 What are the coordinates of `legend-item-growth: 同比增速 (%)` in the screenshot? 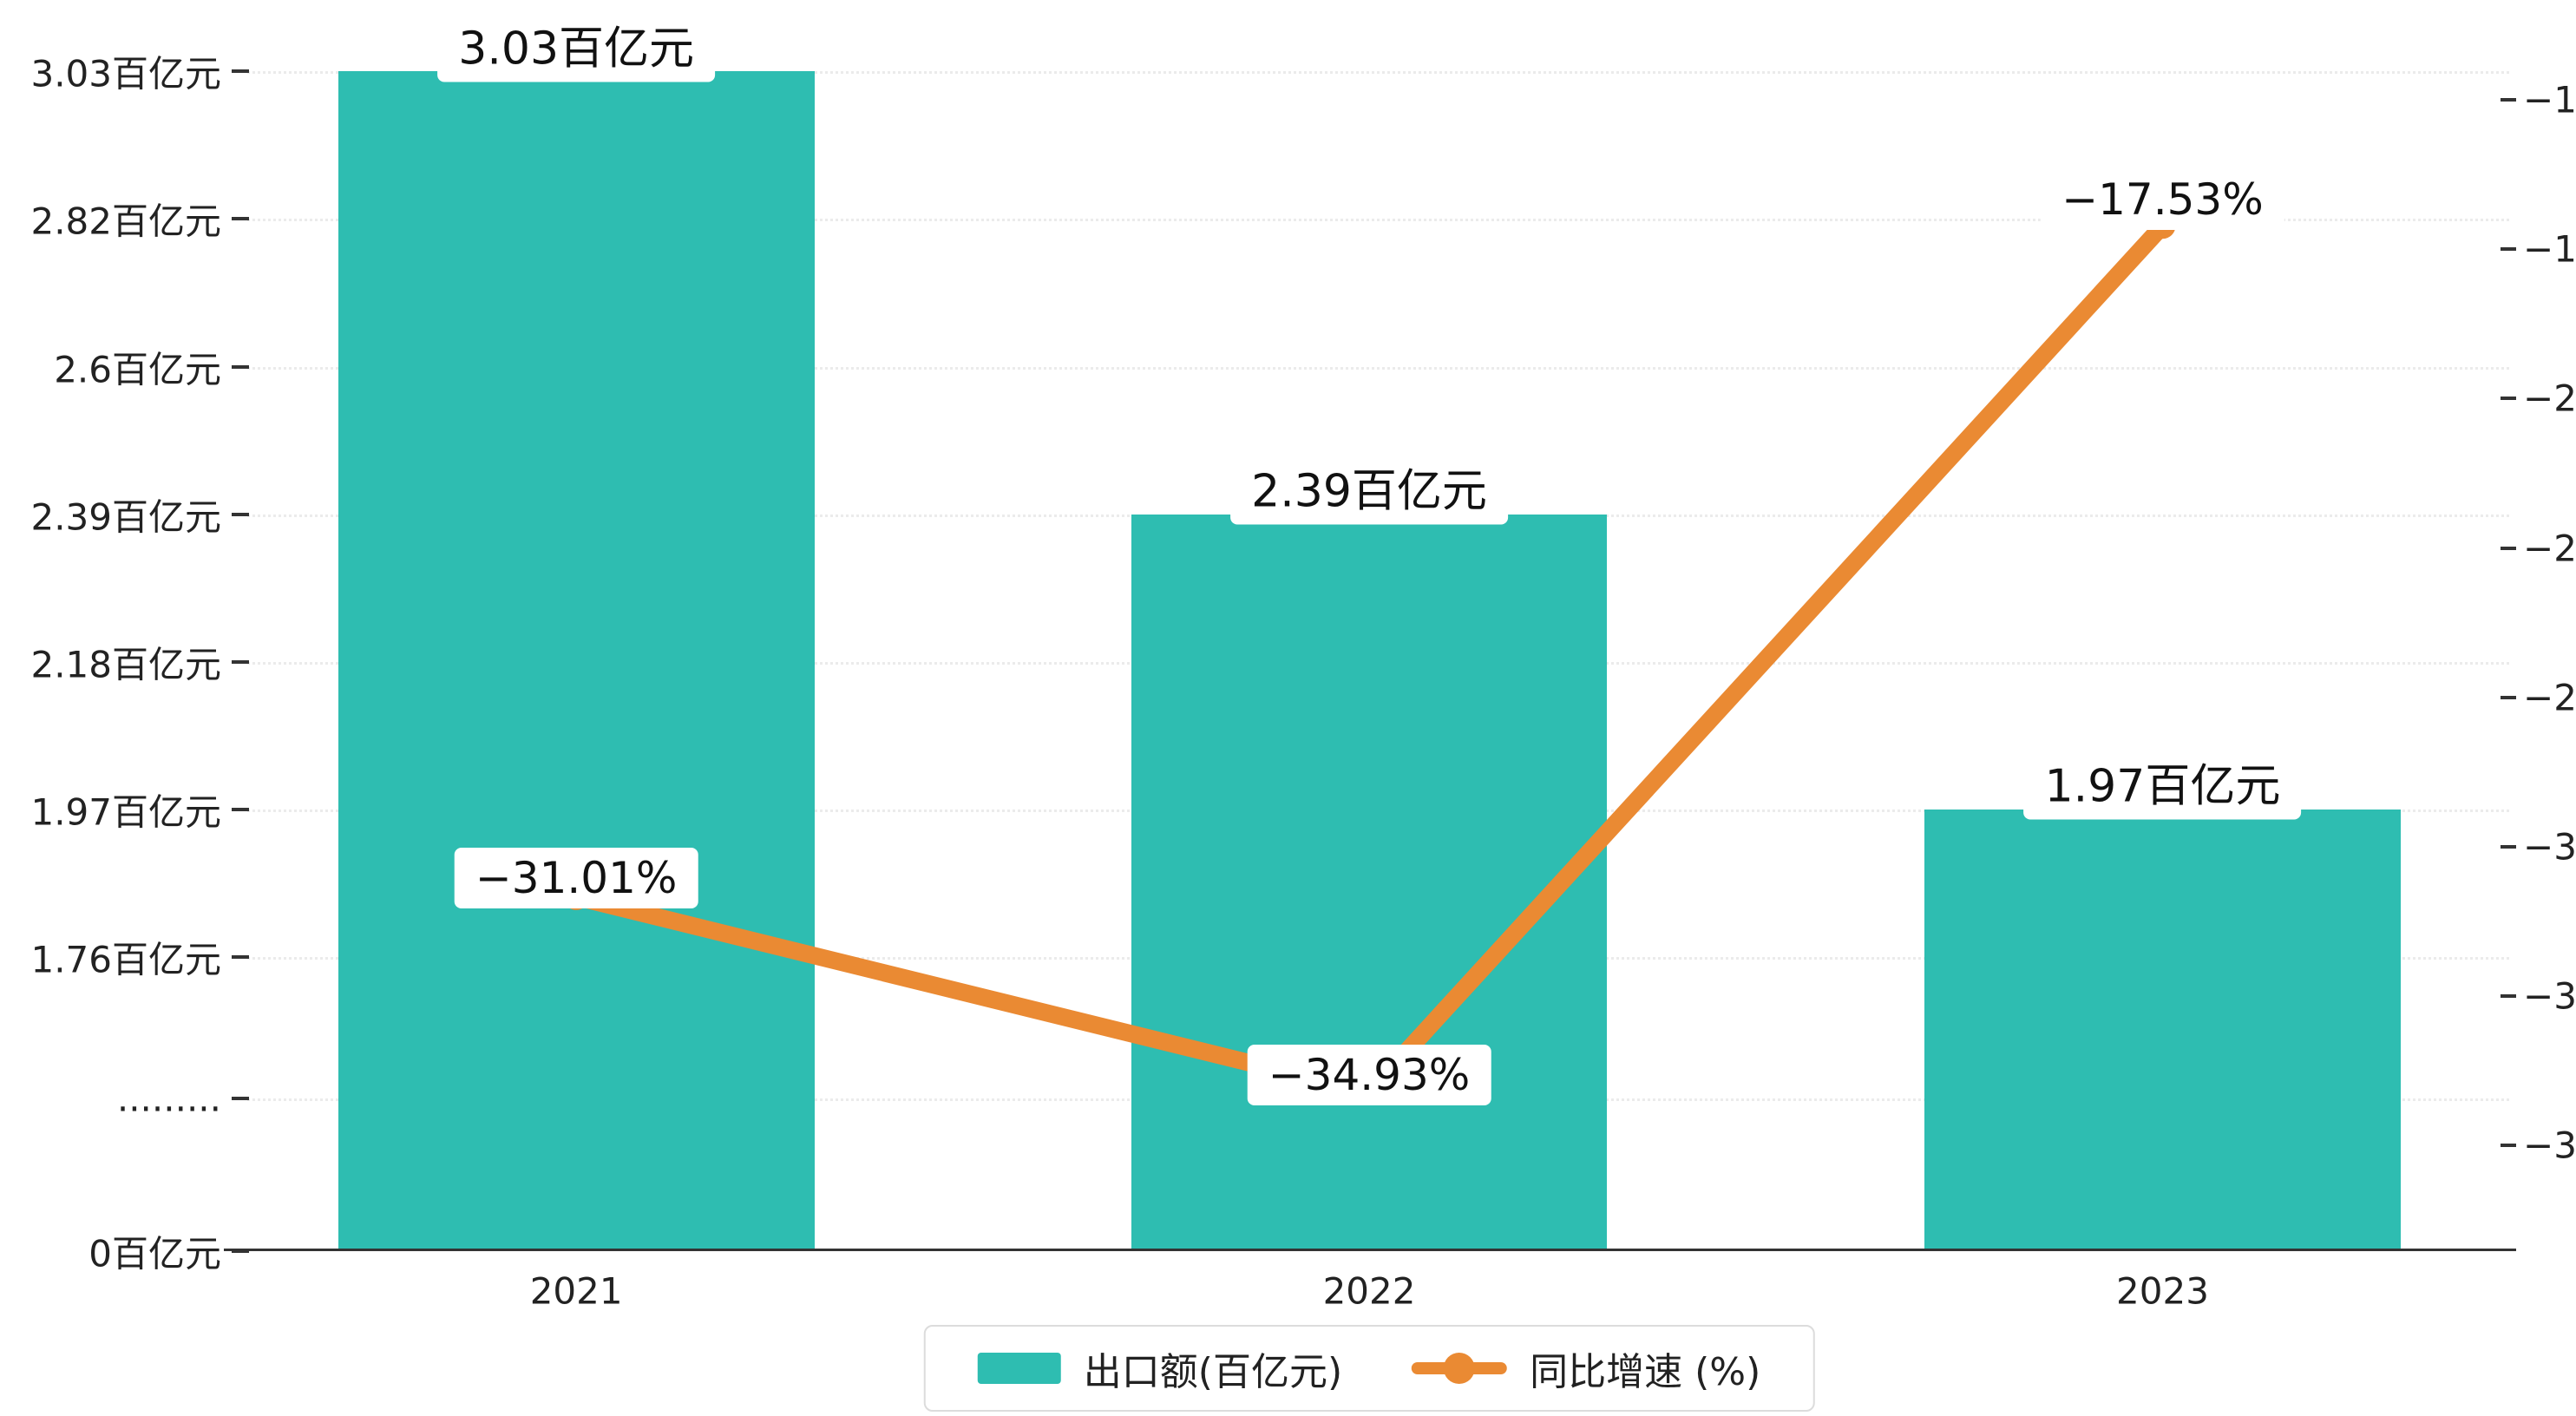 It's located at (1586, 1369).